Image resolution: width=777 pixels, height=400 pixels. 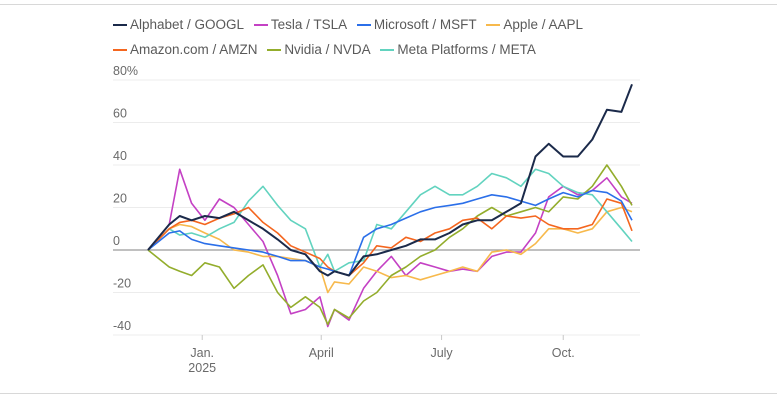 What do you see at coordinates (321, 353) in the screenshot?
I see `x-tick-label: April` at bounding box center [321, 353].